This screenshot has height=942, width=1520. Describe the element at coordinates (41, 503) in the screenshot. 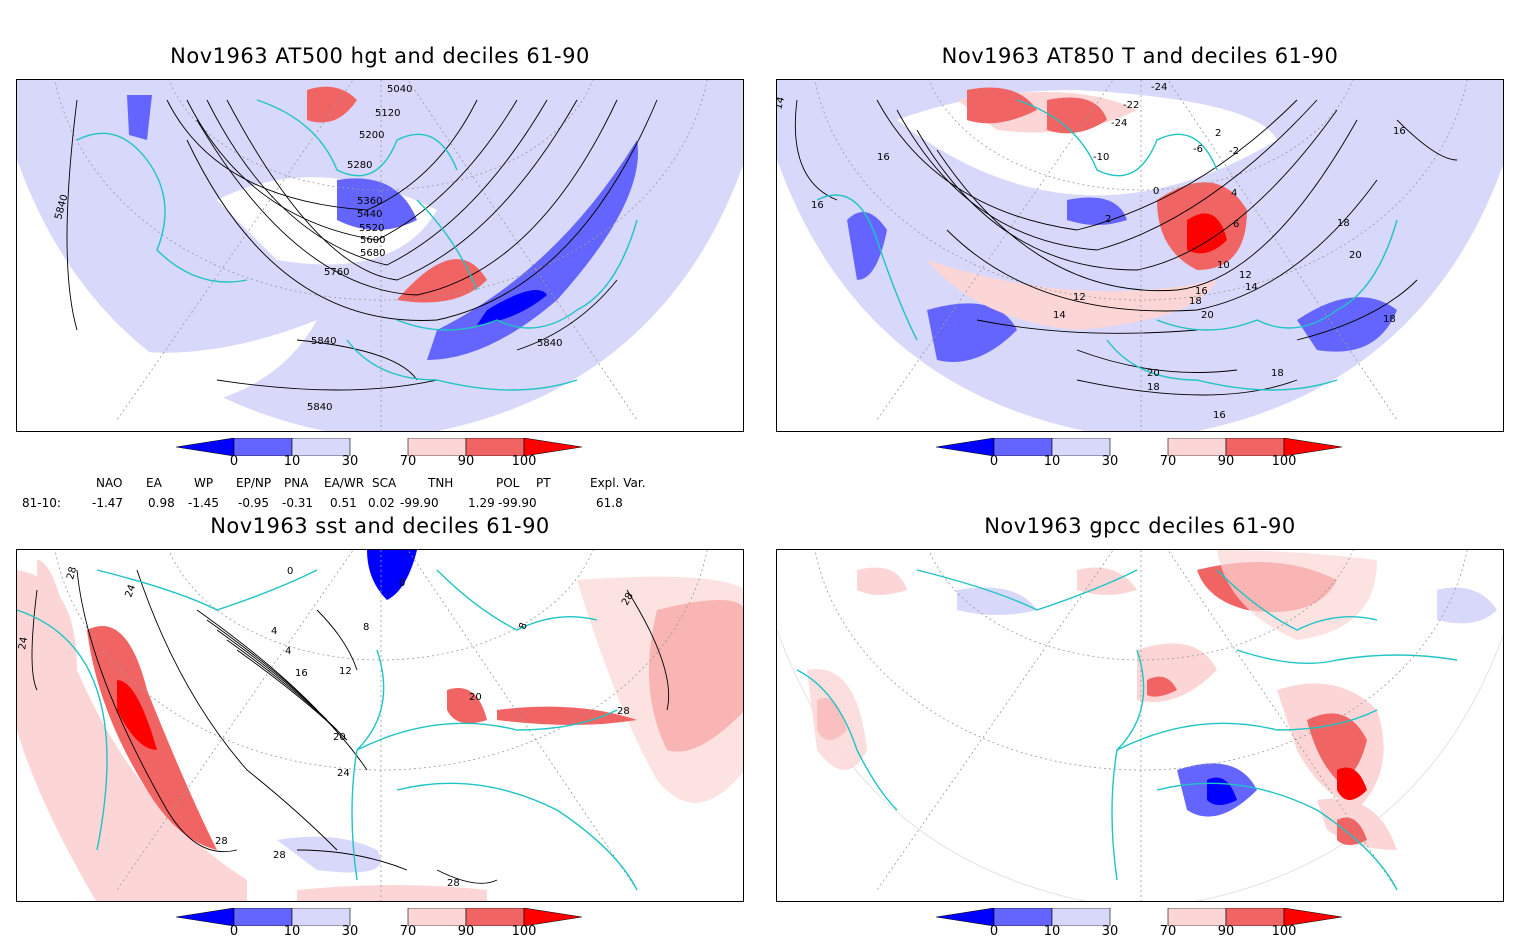

I see `period-label: 81-10:` at that location.